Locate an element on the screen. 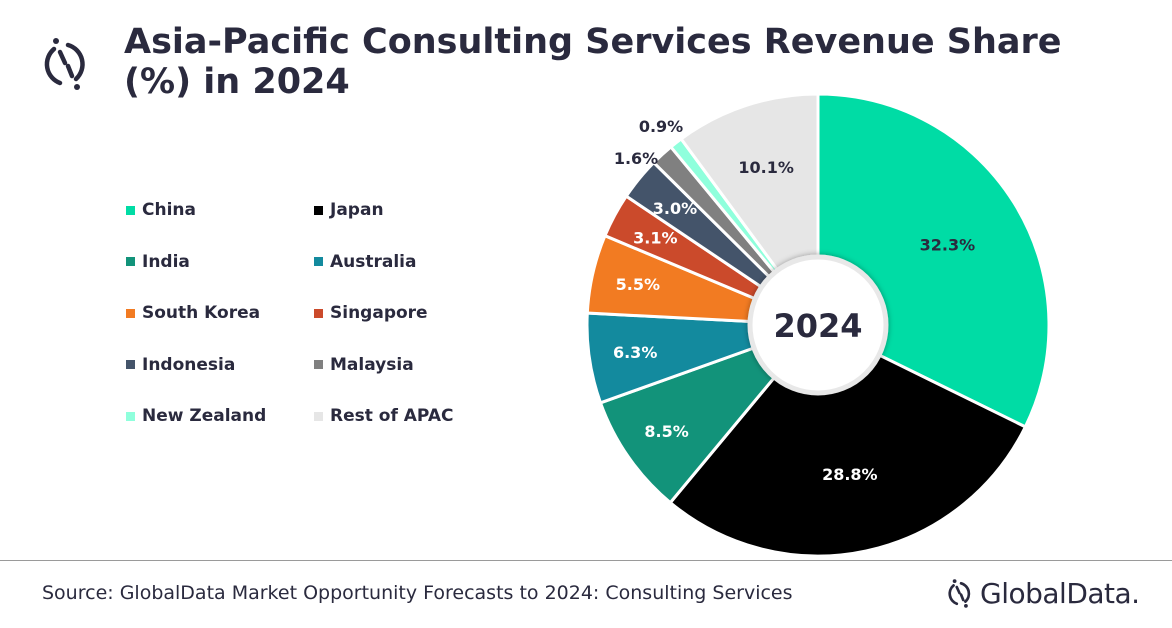 The height and width of the screenshot is (628, 1172). legend-item: Rest of APAC is located at coordinates (383, 416).